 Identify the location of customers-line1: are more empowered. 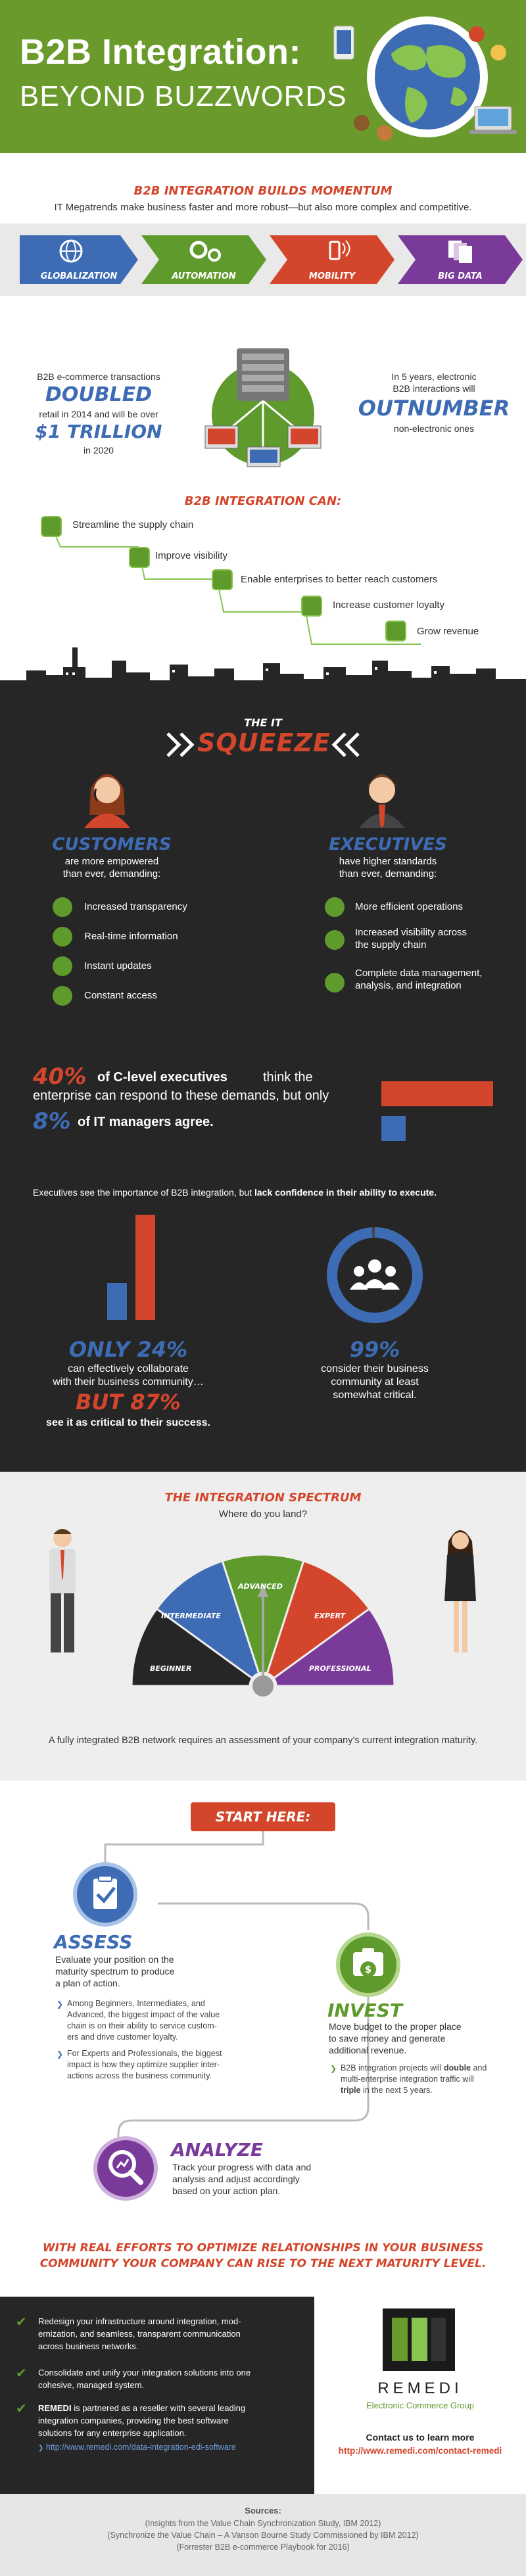
(111, 862).